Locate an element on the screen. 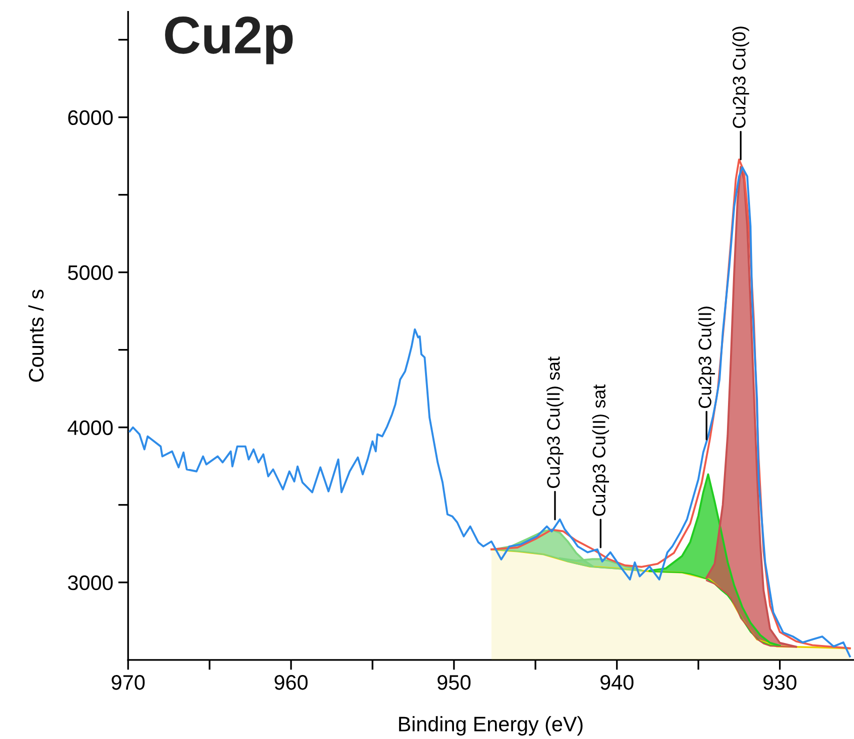 This screenshot has height=739, width=854. x-tick-label: 960 is located at coordinates (291, 682).